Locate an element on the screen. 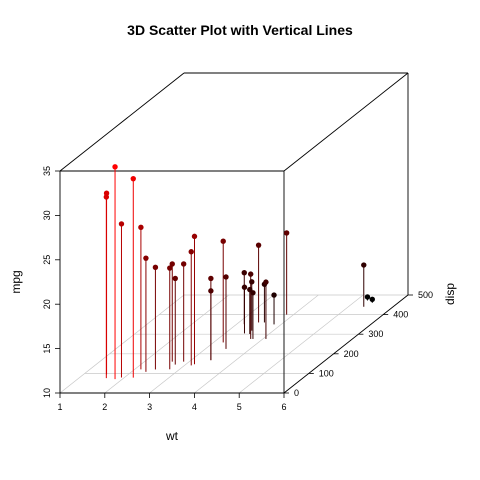 The height and width of the screenshot is (480, 480). z-tick-label: 20 is located at coordinates (47, 304).